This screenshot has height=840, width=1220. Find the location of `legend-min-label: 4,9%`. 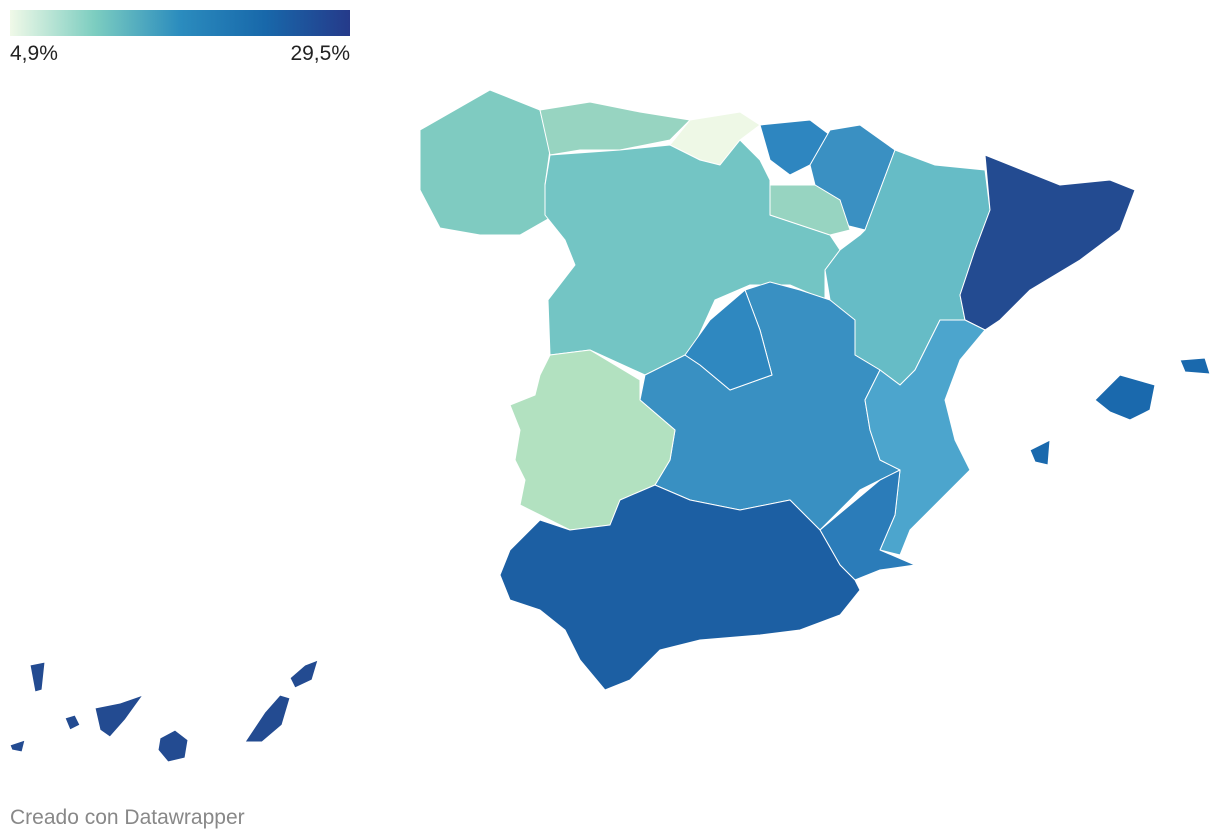

legend-min-label: 4,9% is located at coordinates (34, 53).